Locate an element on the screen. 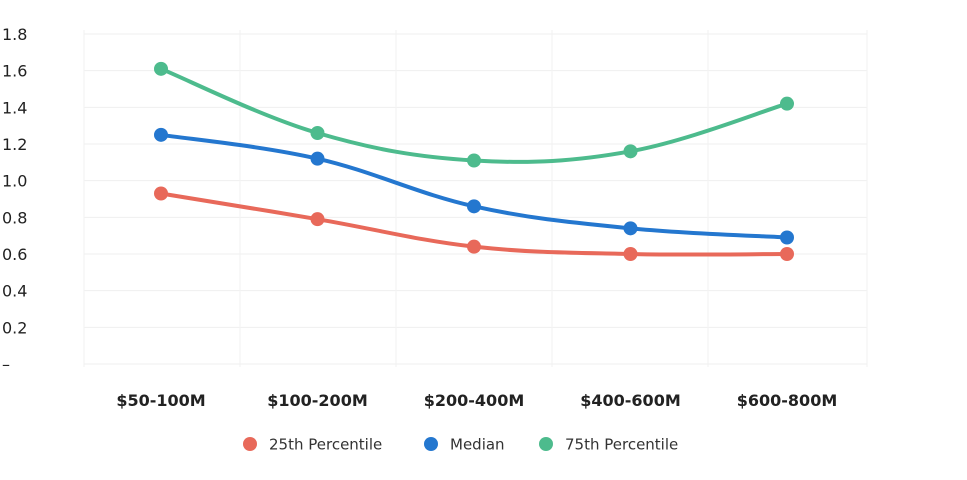  legend-label: 25th Percentile is located at coordinates (325, 445).